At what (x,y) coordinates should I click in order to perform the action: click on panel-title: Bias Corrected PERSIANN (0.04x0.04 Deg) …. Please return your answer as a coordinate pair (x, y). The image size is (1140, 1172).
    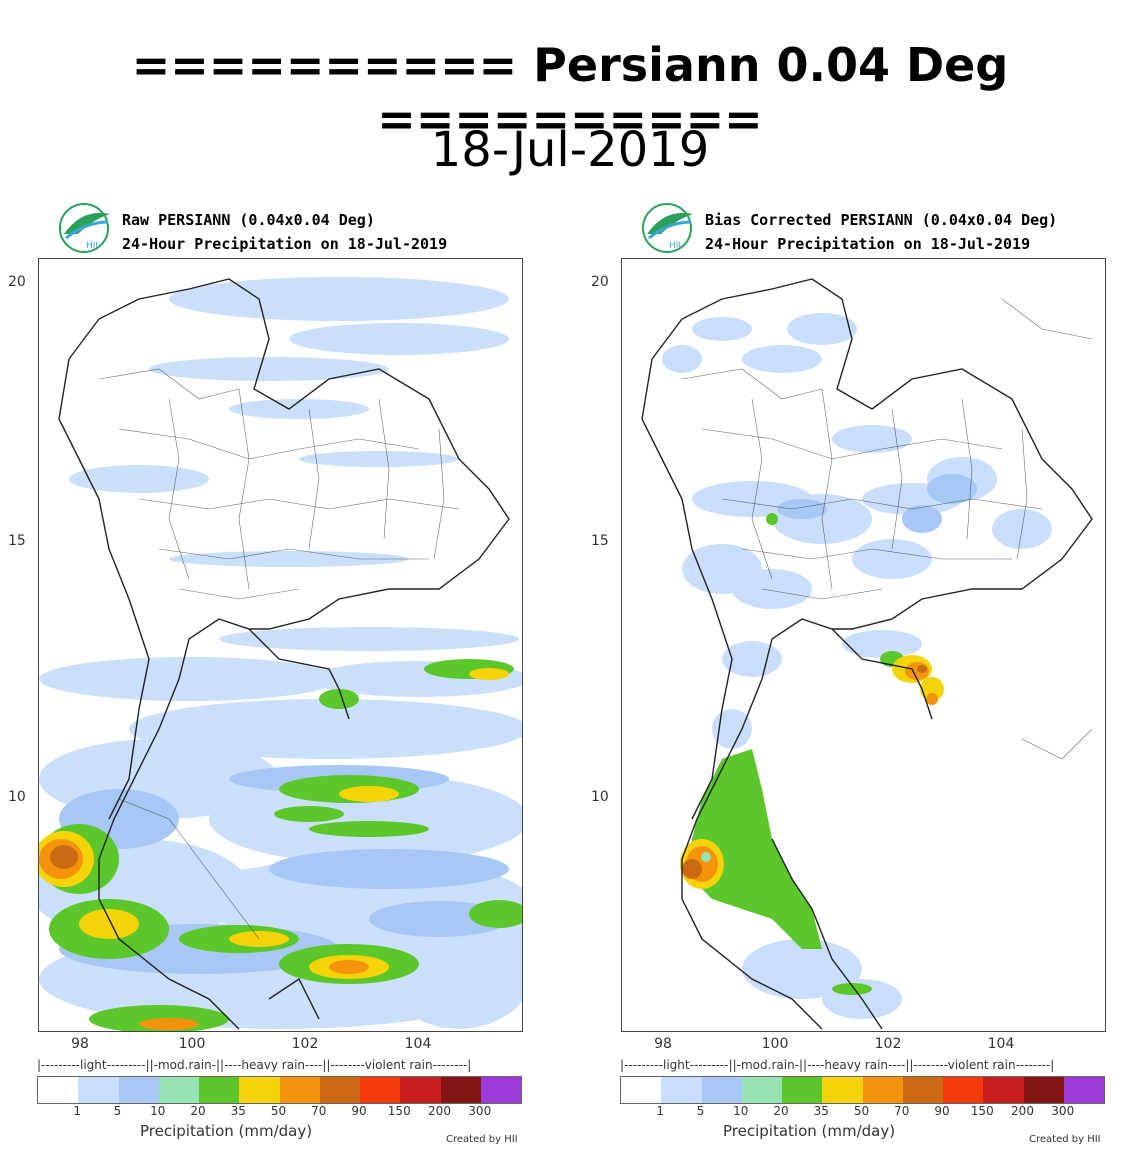
    Looking at the image, I should click on (881, 232).